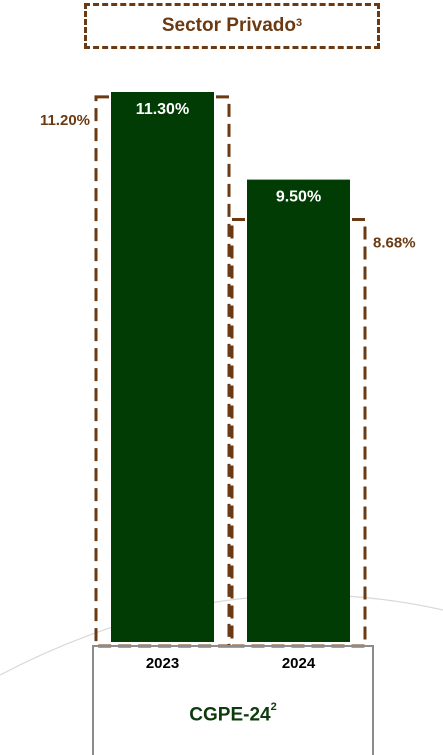  Describe the element at coordinates (221, 635) in the screenshot. I see `background-arc` at that location.